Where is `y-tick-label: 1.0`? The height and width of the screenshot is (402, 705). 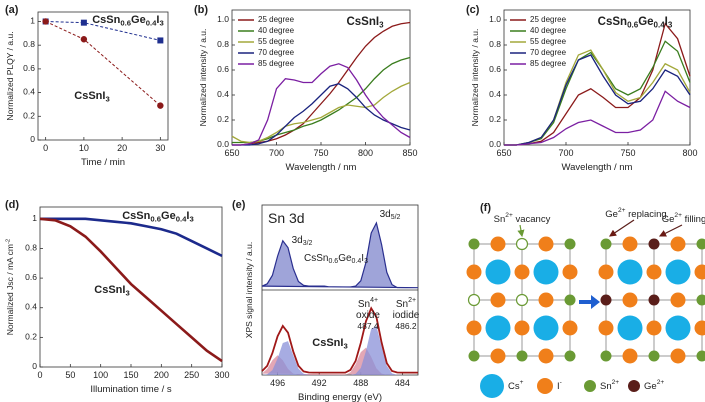 y-tick-label: 1.0 is located at coordinates (495, 19).